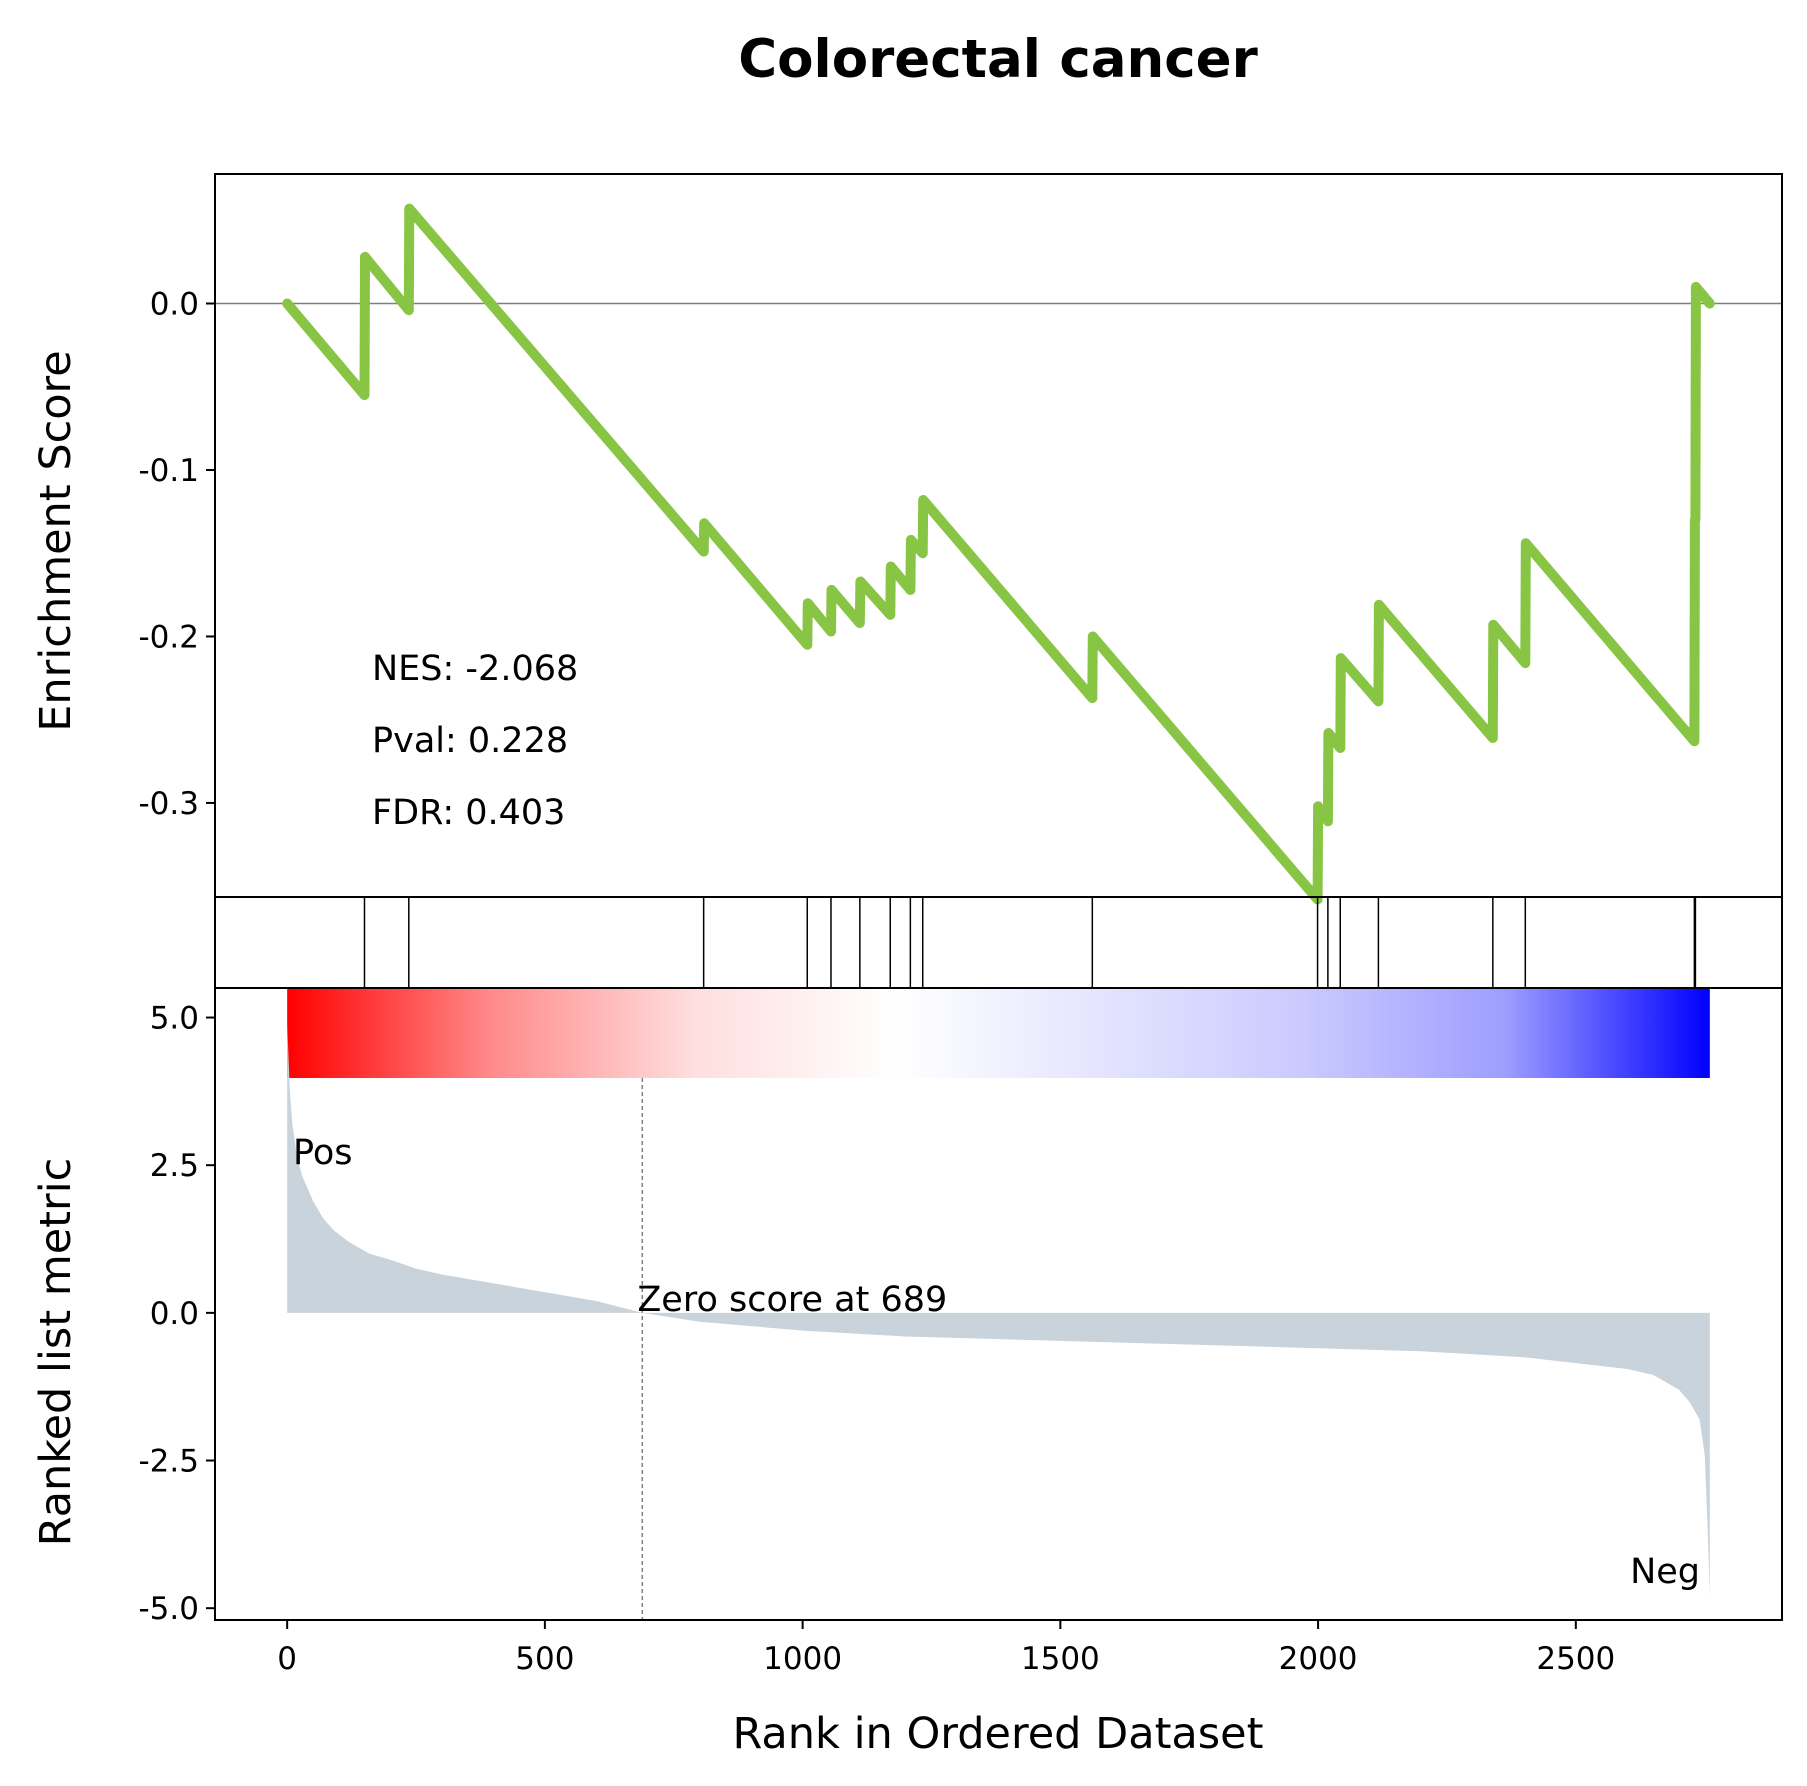 The height and width of the screenshot is (1786, 1807). I want to click on fdr-label: FDR: 0.403, so click(468, 813).